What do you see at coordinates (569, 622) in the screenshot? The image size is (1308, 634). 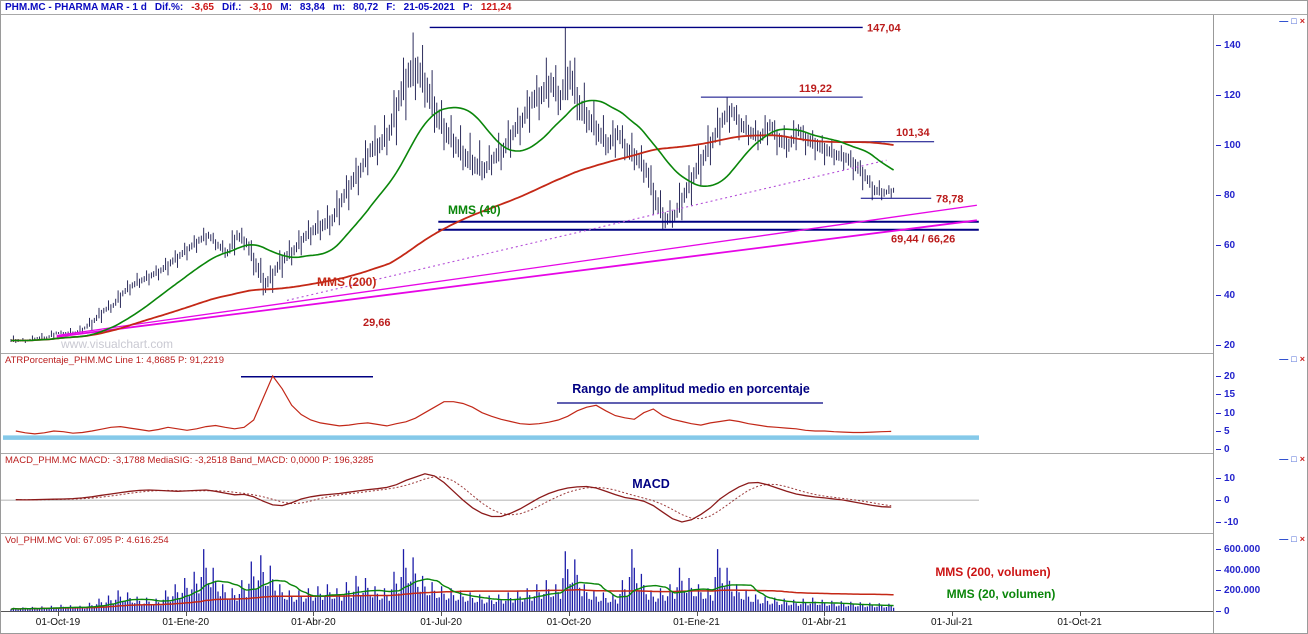 I see `x-axis-label: 01-Oct-20` at bounding box center [569, 622].